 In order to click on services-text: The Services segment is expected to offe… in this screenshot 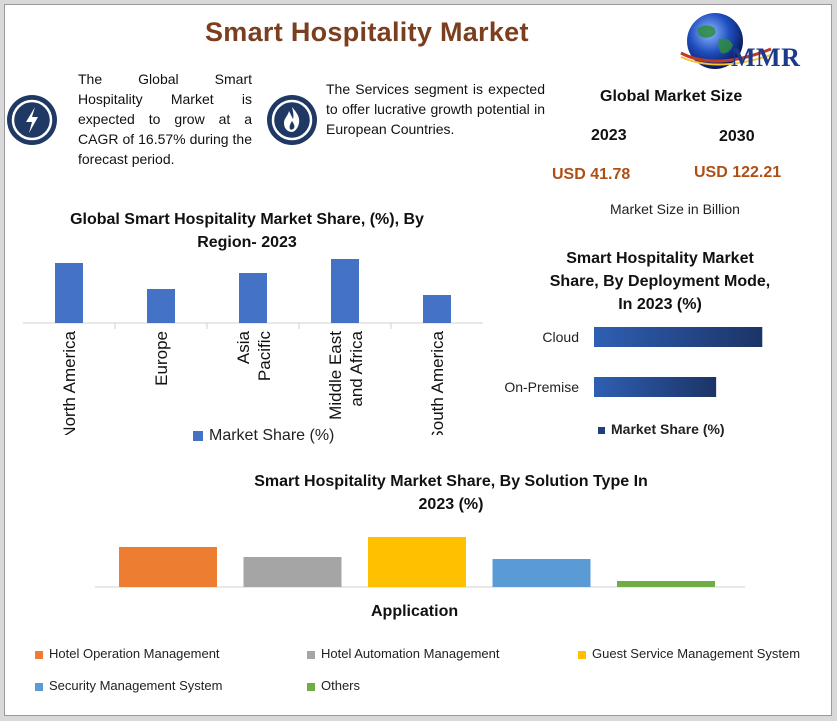, I will do `click(435, 109)`.